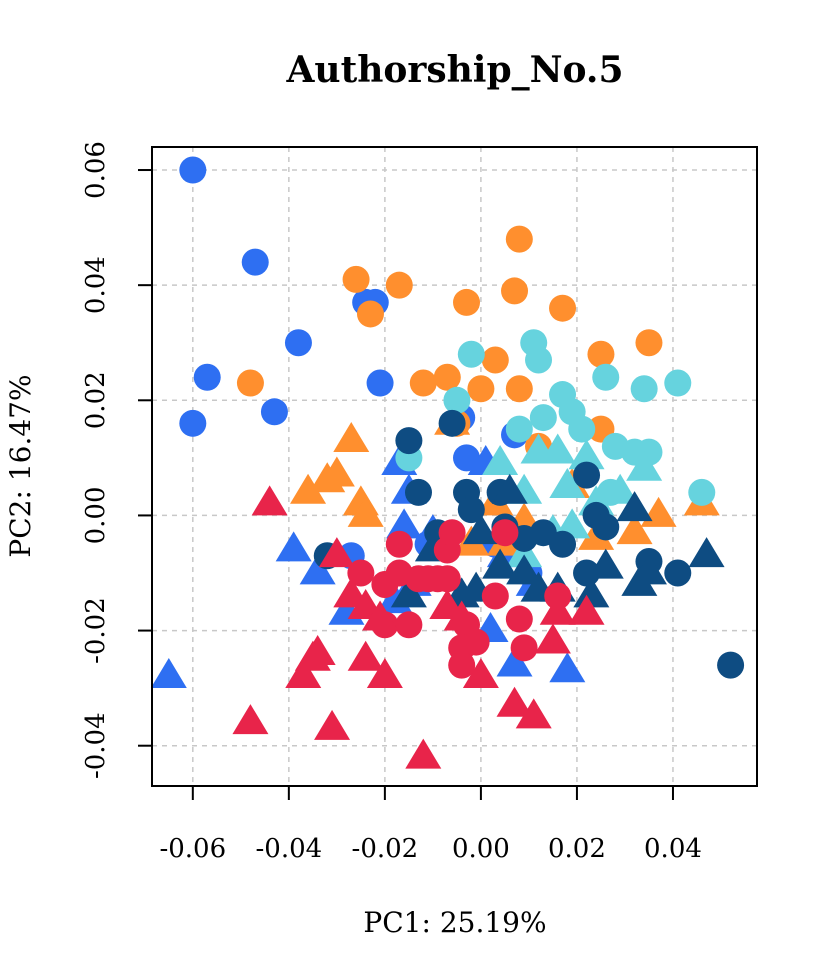  I want to click on x-tick-label: -0.06, so click(192, 849).